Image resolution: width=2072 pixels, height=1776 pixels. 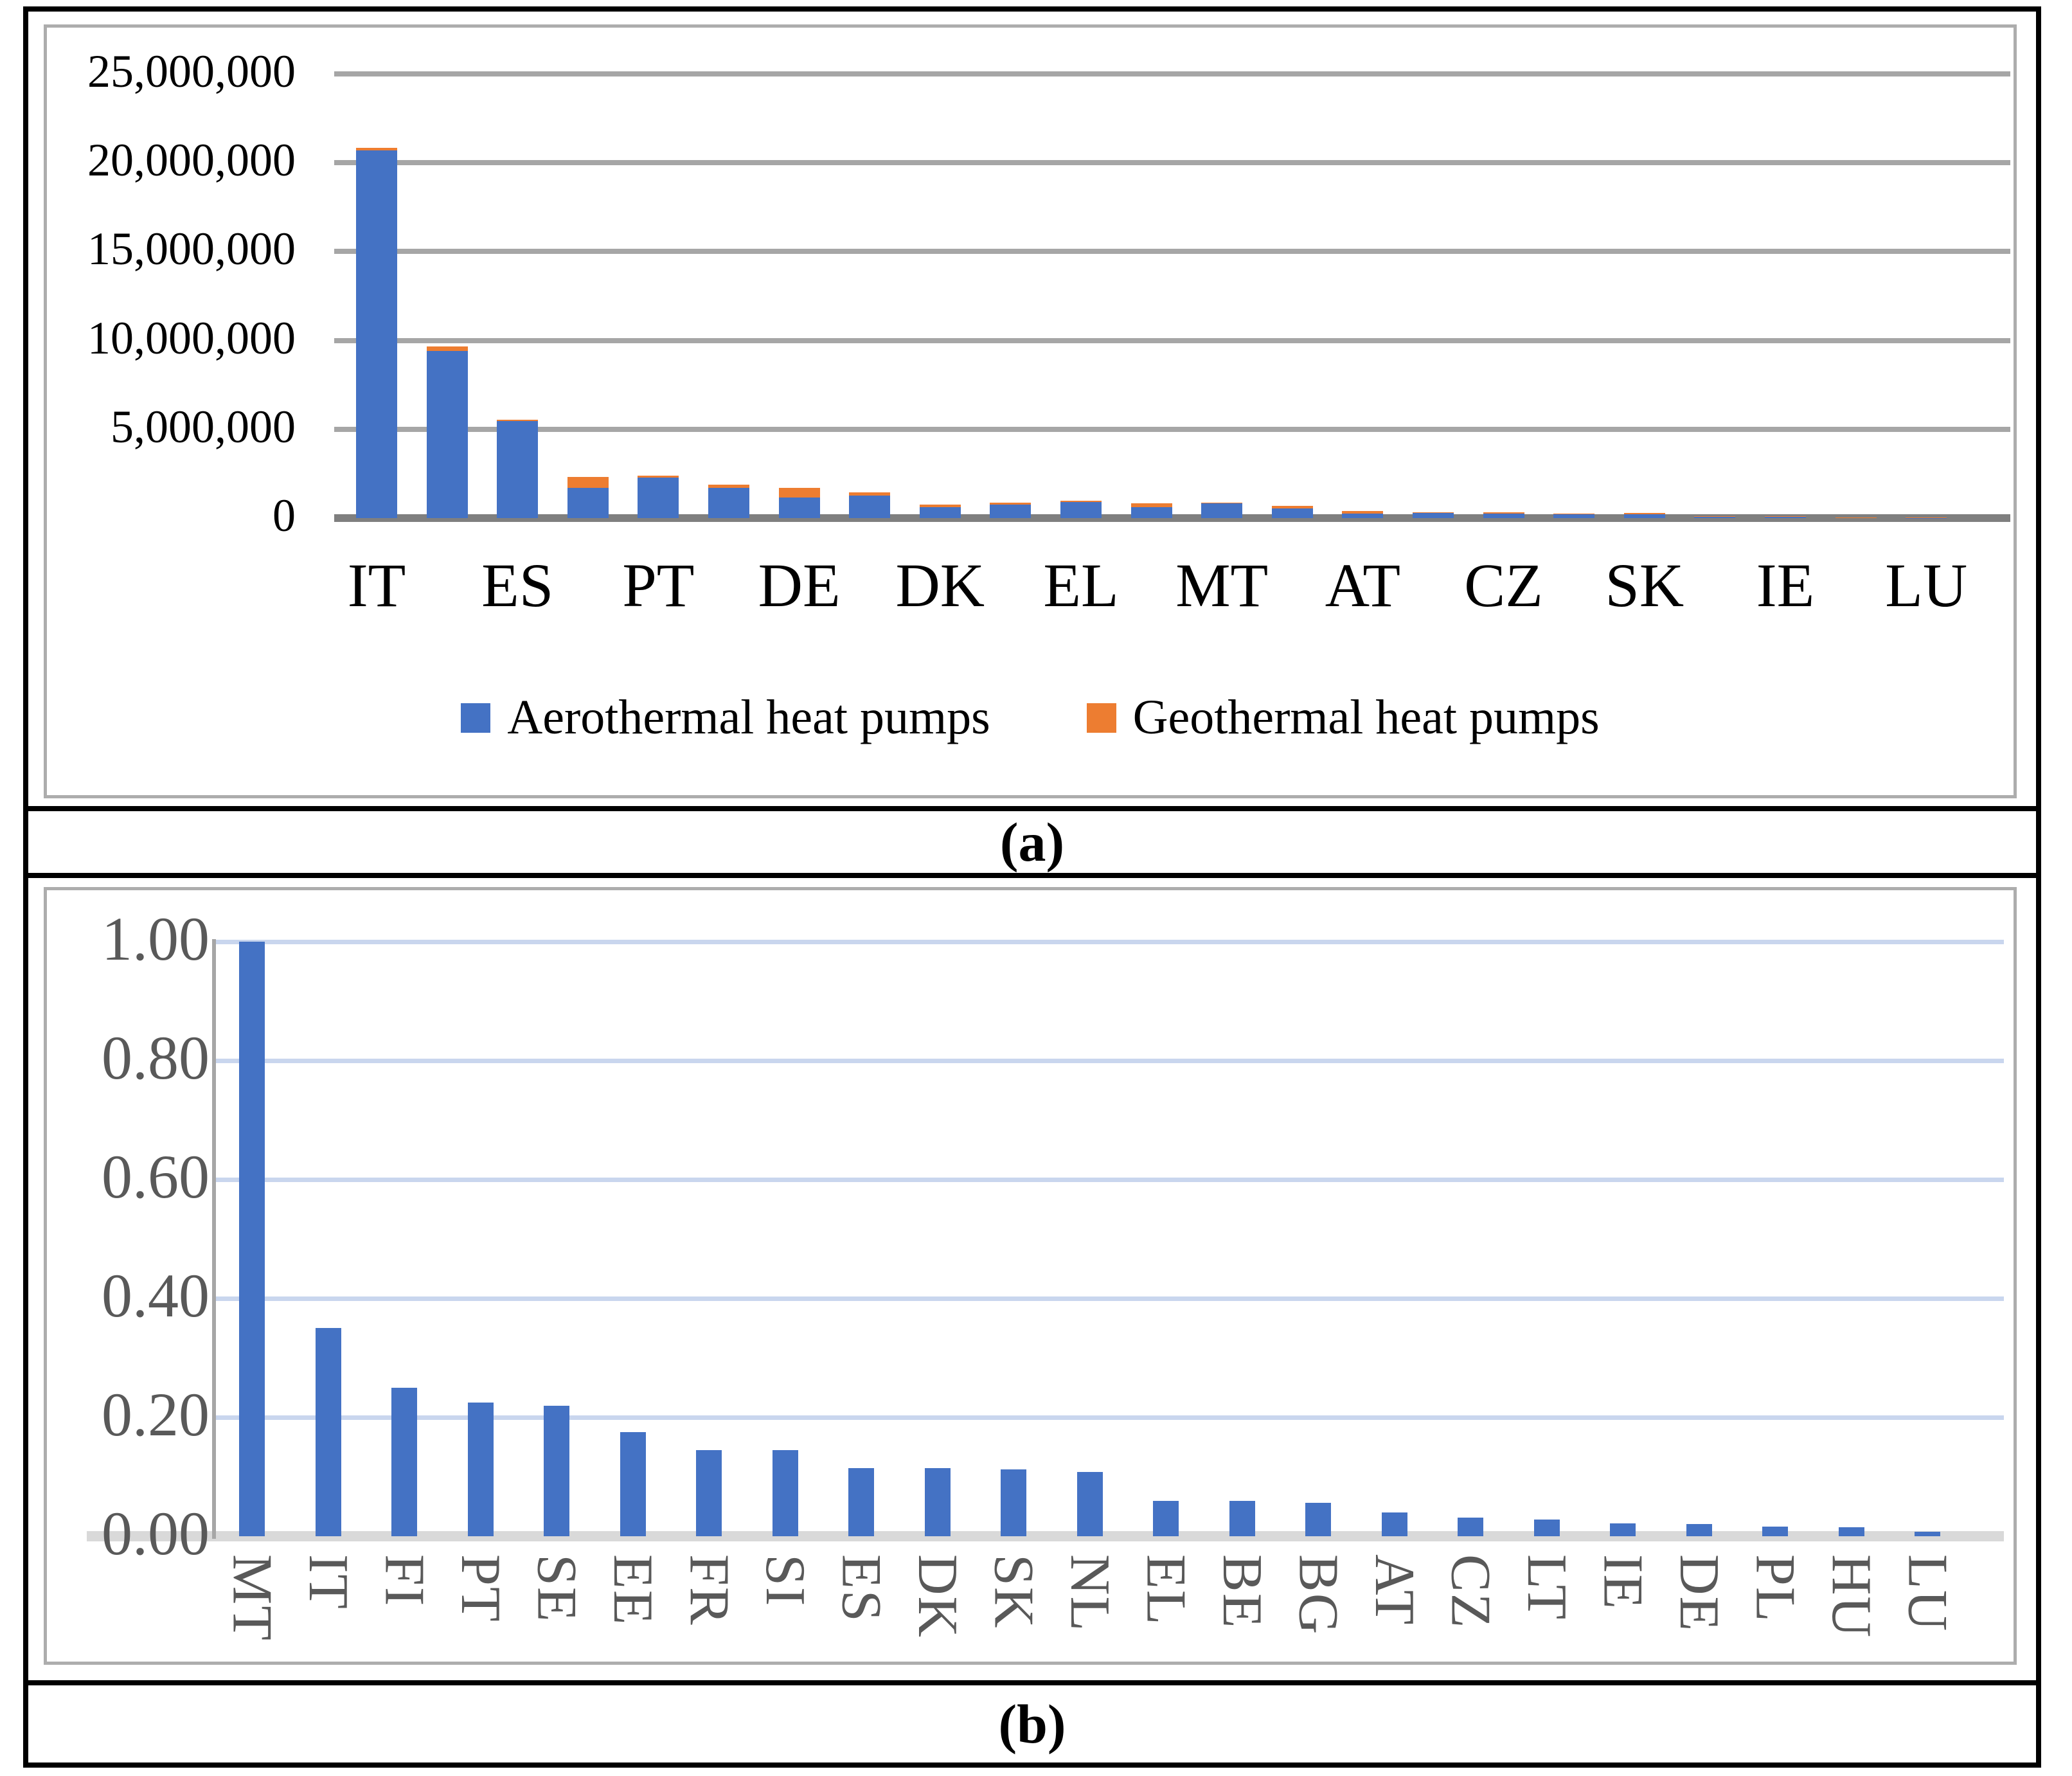 I want to click on x-category-label-text: IT, so click(x=328, y=1582).